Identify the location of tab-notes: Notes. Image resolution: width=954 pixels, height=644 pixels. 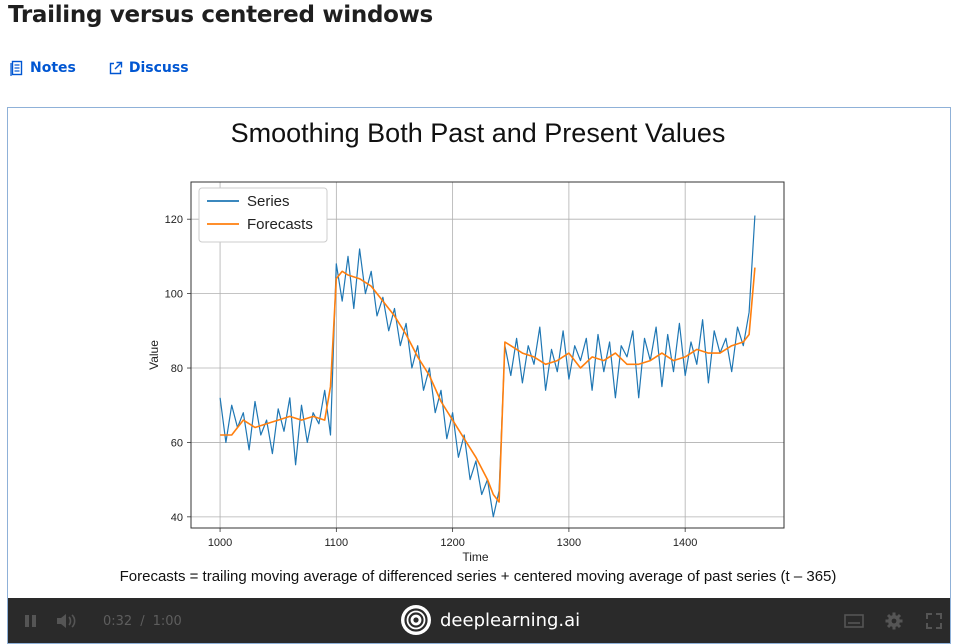
(43, 68).